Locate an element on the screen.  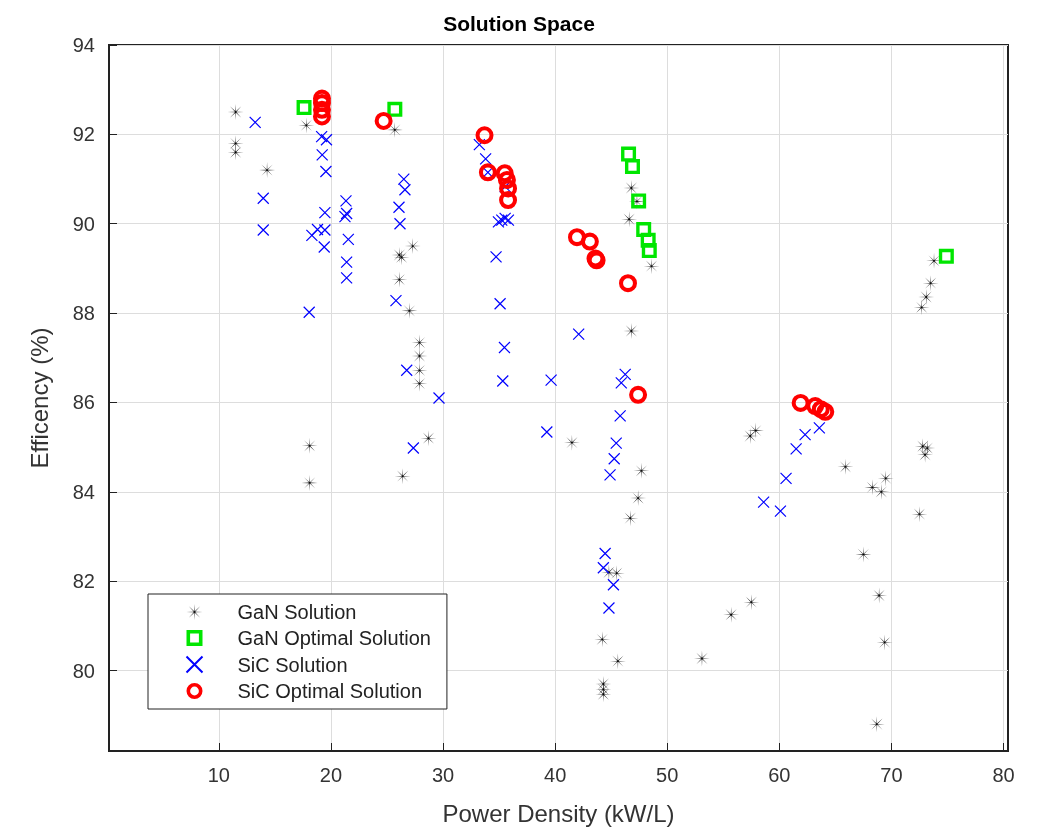
legend-label: SiC Optimal Solution is located at coordinates (330, 691).